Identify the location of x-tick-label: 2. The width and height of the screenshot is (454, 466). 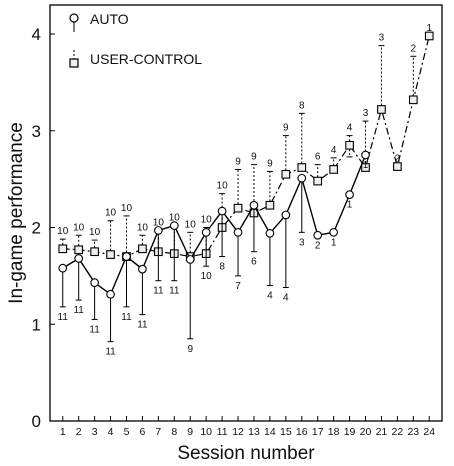
(79, 432).